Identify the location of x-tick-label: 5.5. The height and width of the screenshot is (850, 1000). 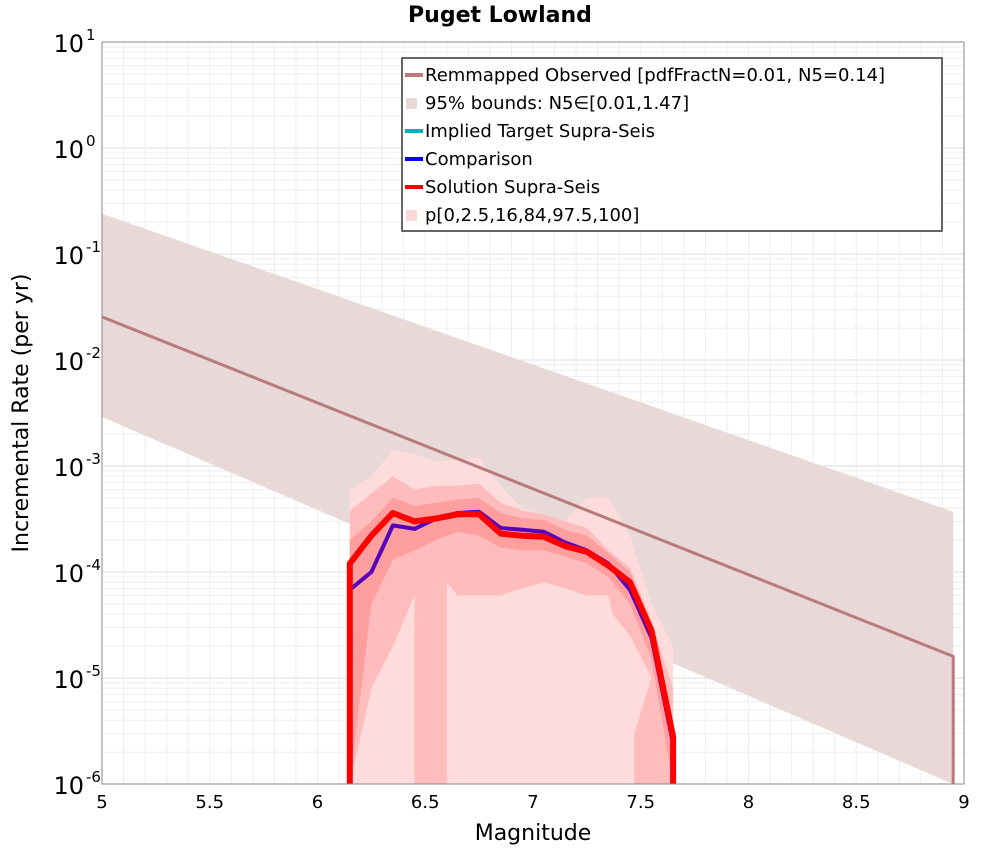
(209, 802).